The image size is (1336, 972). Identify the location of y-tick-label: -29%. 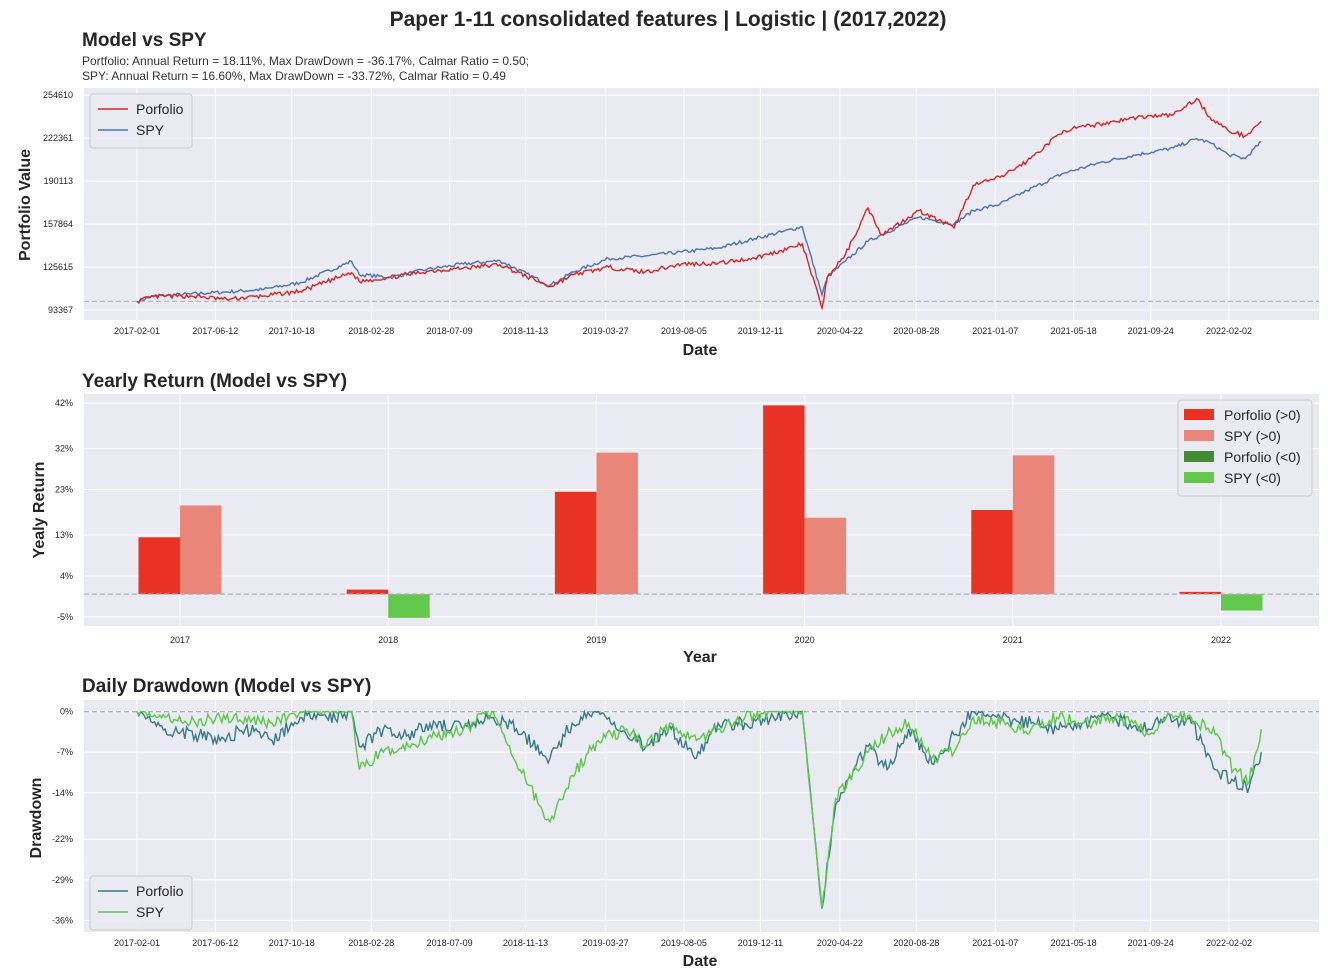
(62, 880).